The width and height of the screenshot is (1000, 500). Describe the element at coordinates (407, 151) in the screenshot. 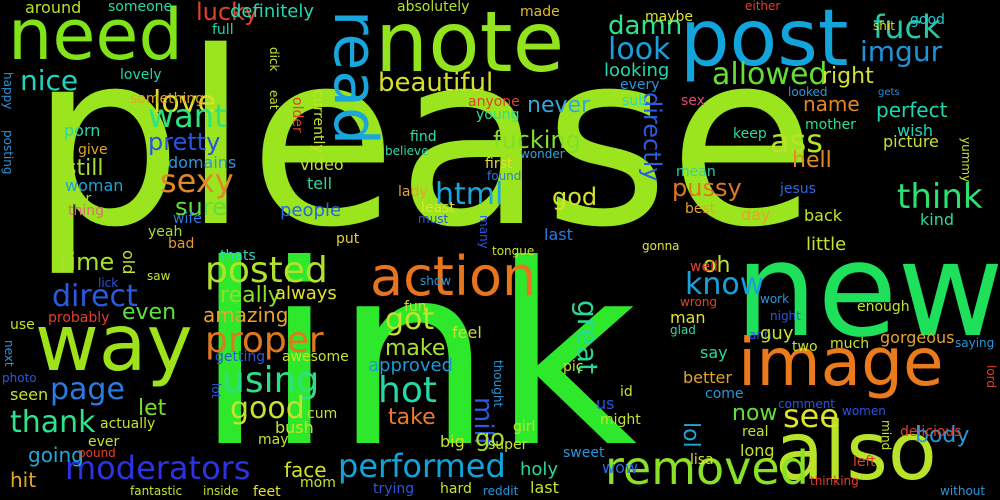

I see `word: believe` at that location.